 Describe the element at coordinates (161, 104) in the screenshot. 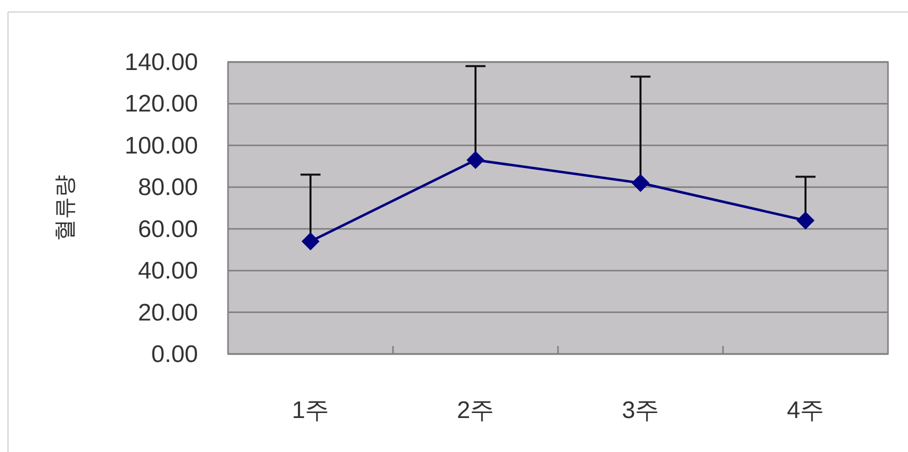

I see `y-tick-label: 120.00` at that location.